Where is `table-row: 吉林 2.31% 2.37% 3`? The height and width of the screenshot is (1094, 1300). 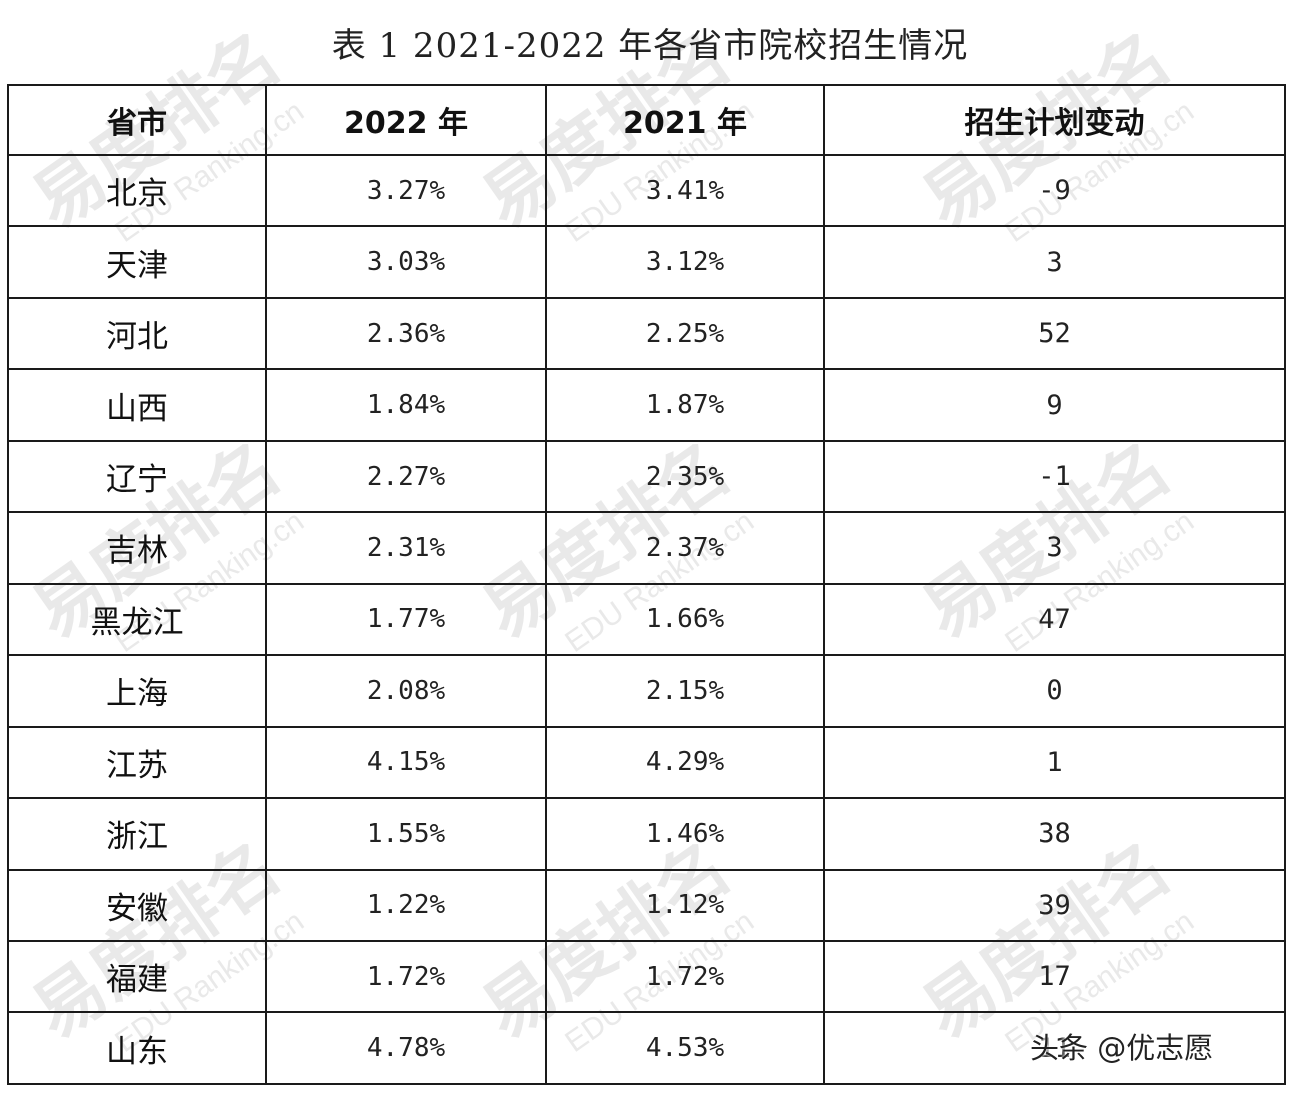
table-row: 吉林 2.31% 2.37% 3 is located at coordinates (646, 548).